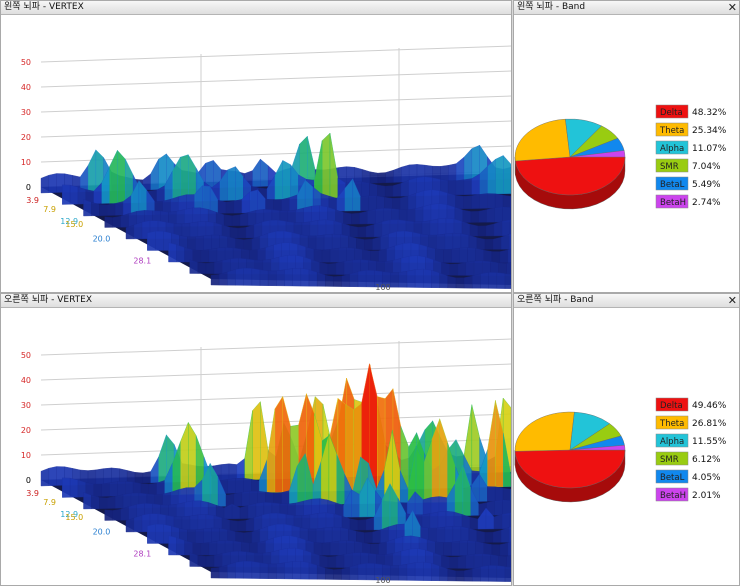 The height and width of the screenshot is (586, 740). I want to click on legend-label: Delta, so click(671, 113).